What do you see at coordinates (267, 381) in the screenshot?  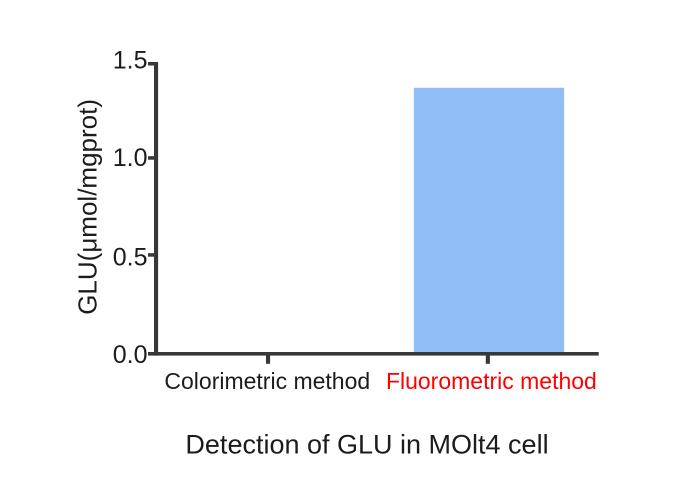 I see `svg-text: Colorimetric method` at bounding box center [267, 381].